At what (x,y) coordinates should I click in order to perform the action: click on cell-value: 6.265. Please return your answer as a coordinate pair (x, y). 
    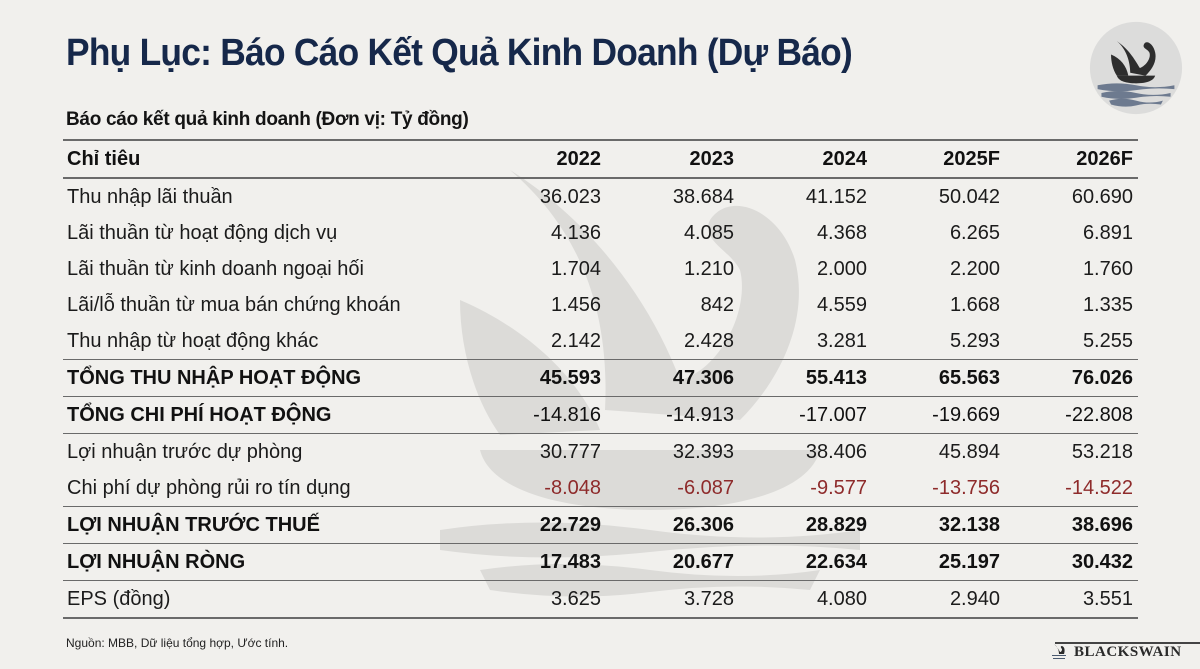
    Looking at the image, I should click on (974, 232).